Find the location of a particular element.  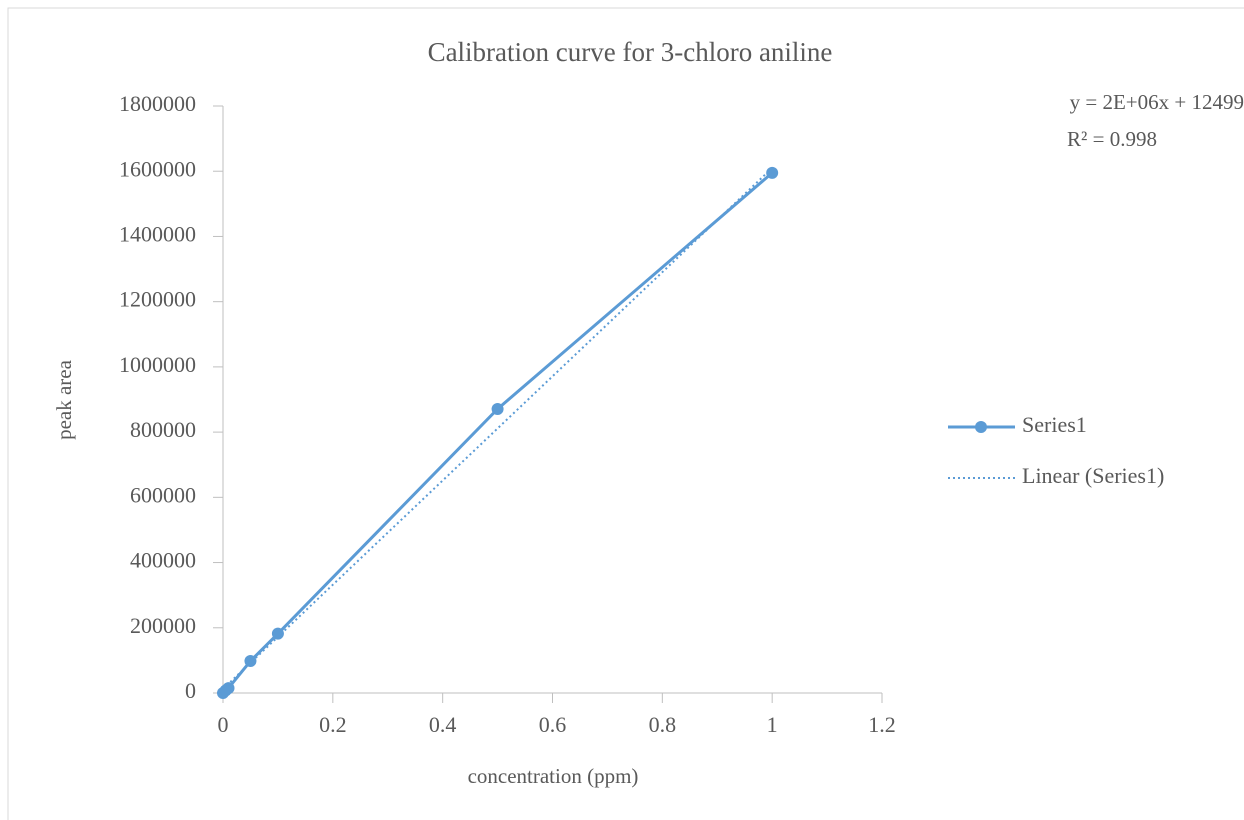

y-tick-label: 1600000 is located at coordinates (157, 168).